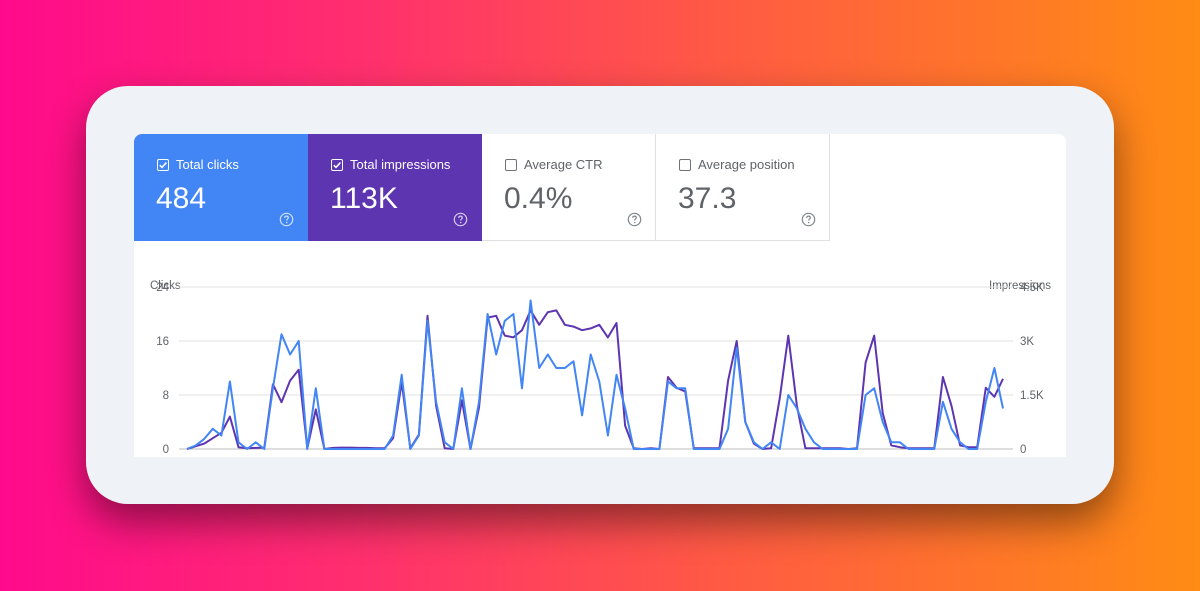 This screenshot has height=591, width=1200. I want to click on metric-card-total-impressions: Total impressions 113K, so click(395, 187).